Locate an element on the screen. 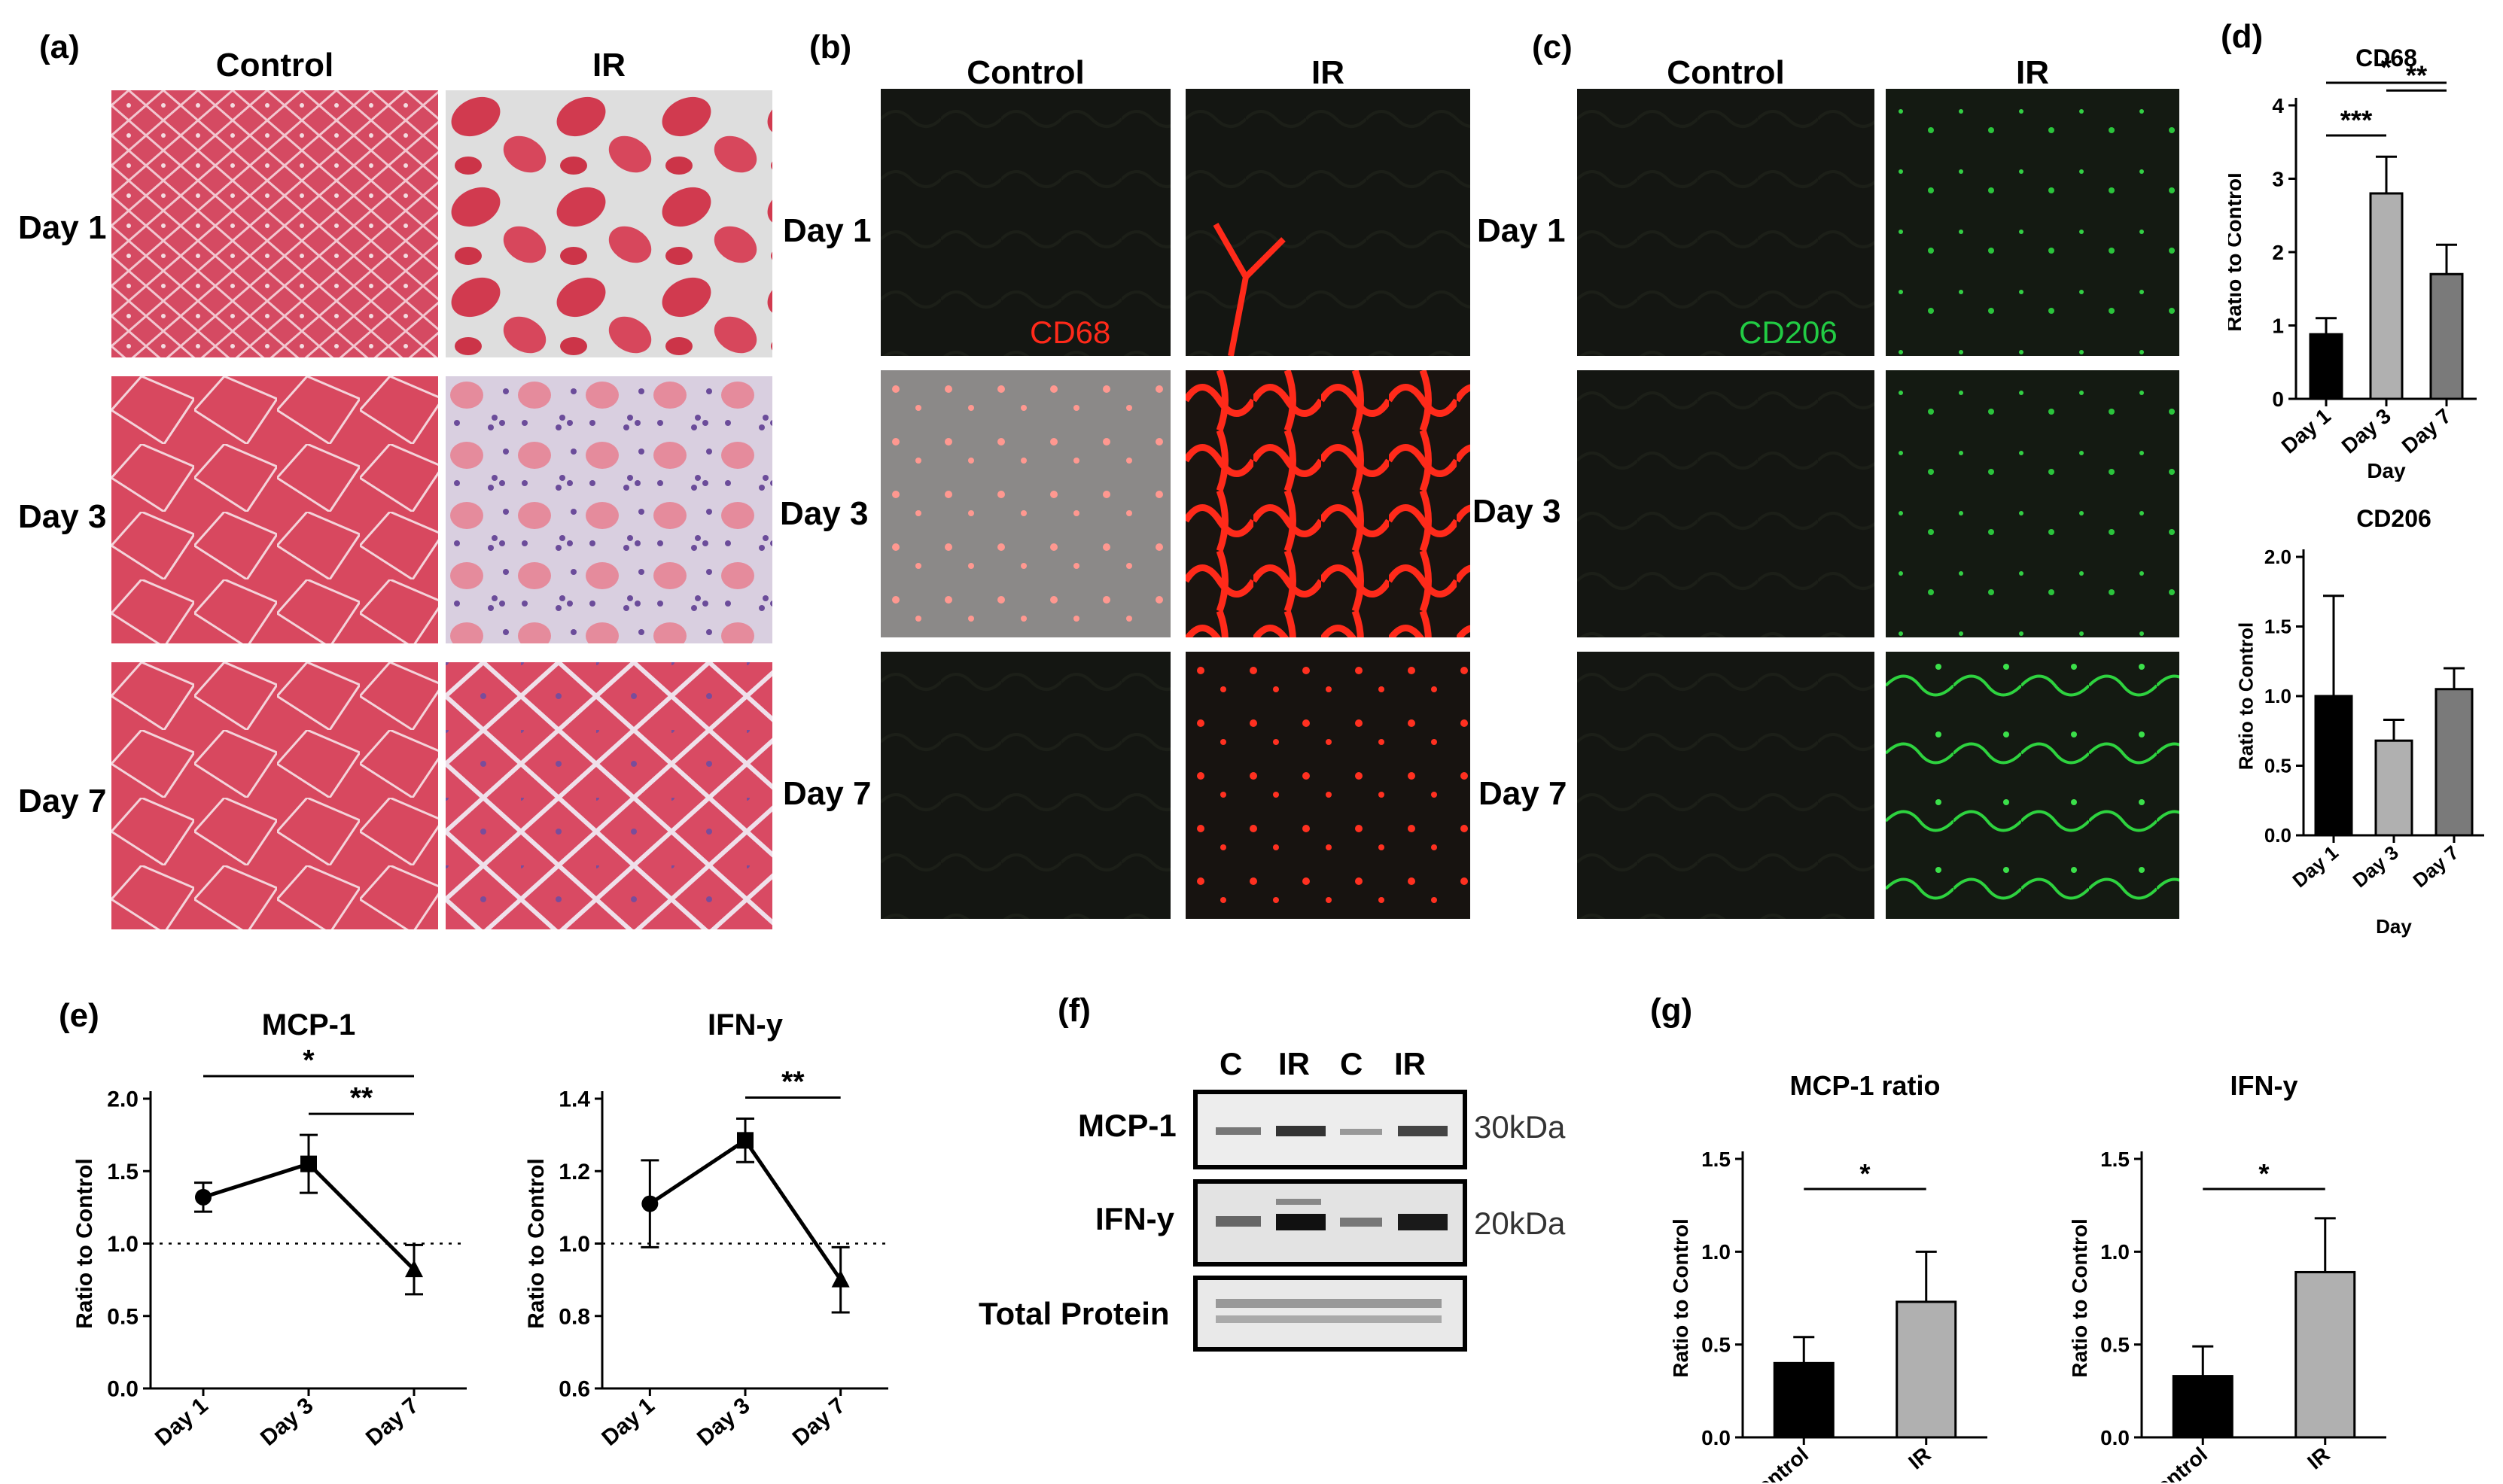 Image resolution: width=2503 pixels, height=1484 pixels. g_ifn-xtick-label: IR is located at coordinates (2318, 1458).